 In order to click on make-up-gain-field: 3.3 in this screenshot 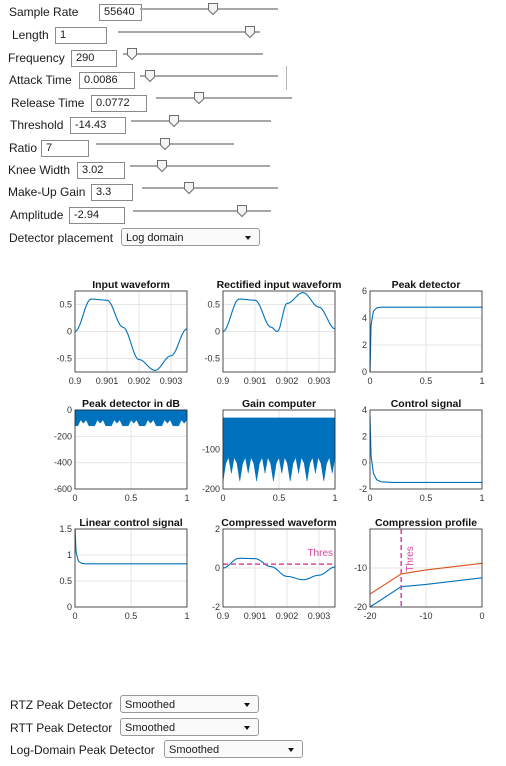, I will do `click(112, 192)`.